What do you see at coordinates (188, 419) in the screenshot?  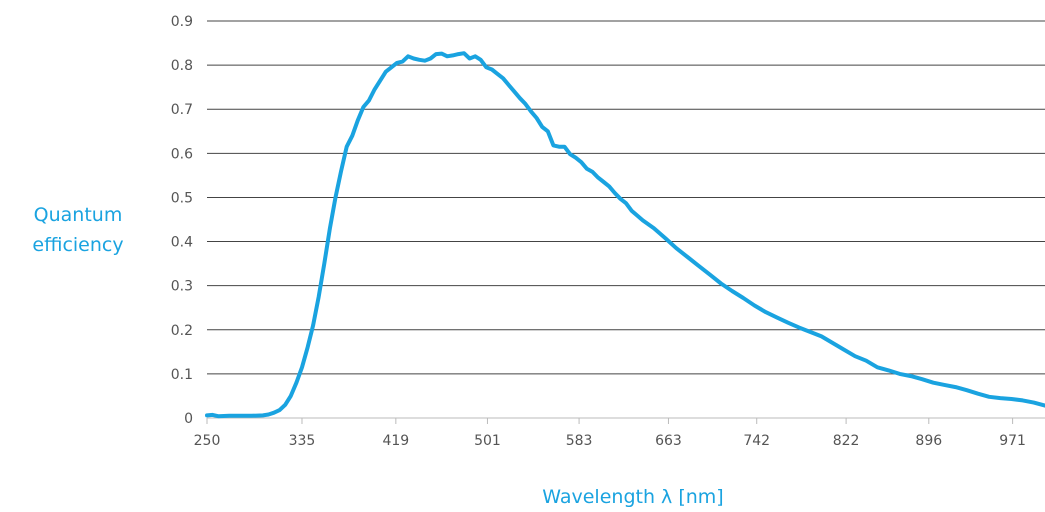 I see `y-tick-label: 0` at bounding box center [188, 419].